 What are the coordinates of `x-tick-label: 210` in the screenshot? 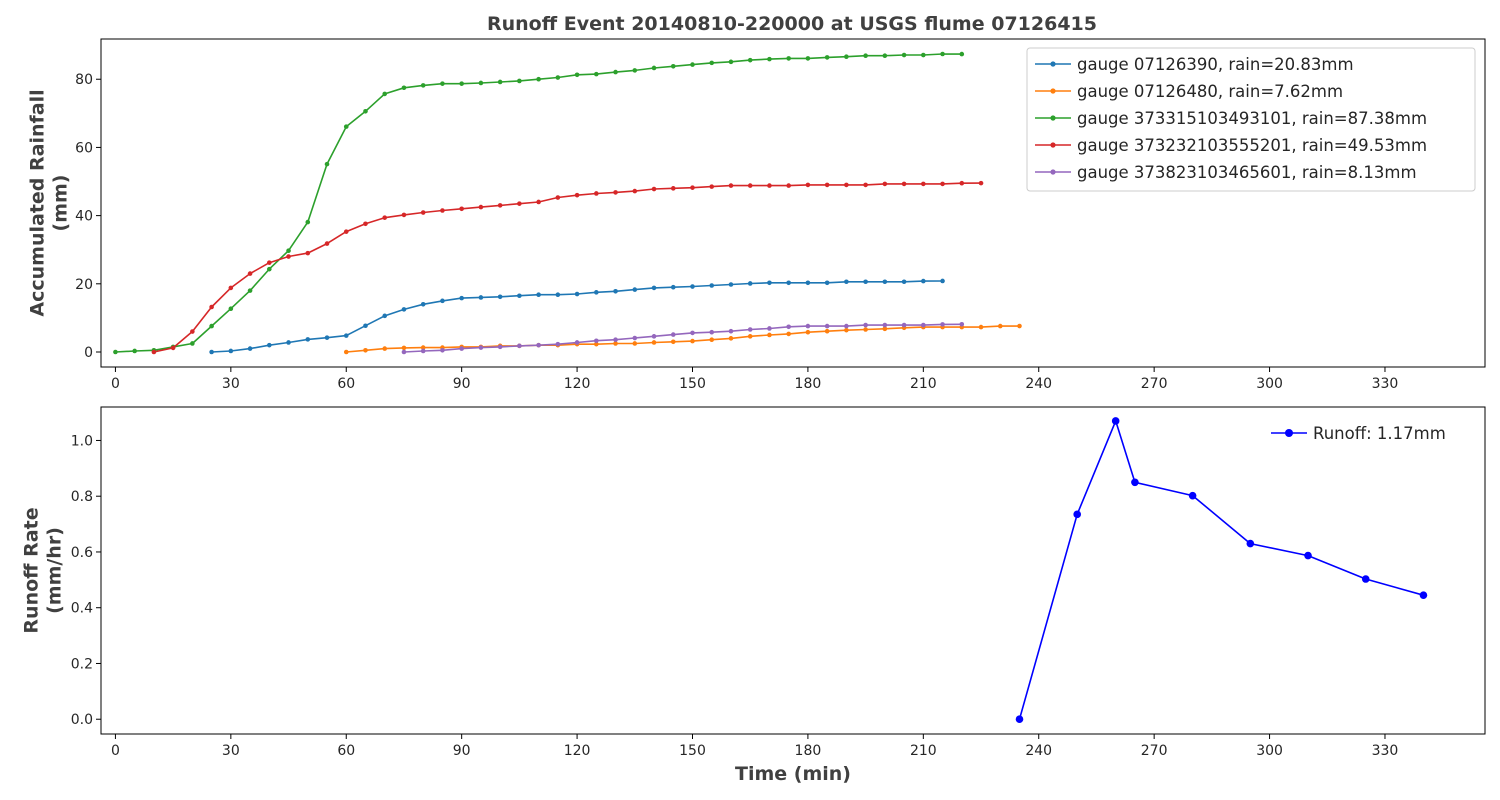 It's located at (923, 384).